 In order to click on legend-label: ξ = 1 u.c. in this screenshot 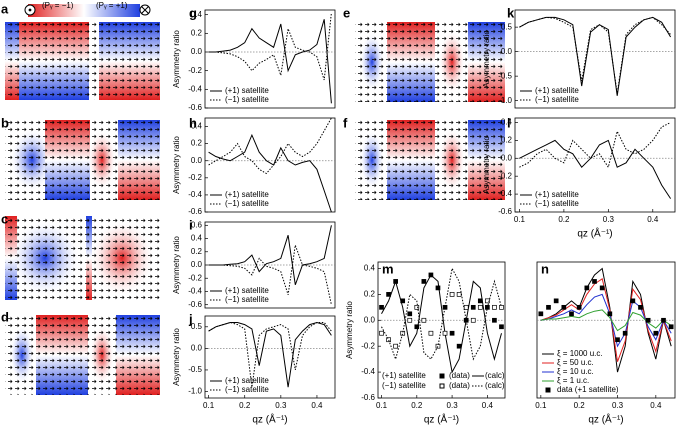, I will do `click(573, 380)`.